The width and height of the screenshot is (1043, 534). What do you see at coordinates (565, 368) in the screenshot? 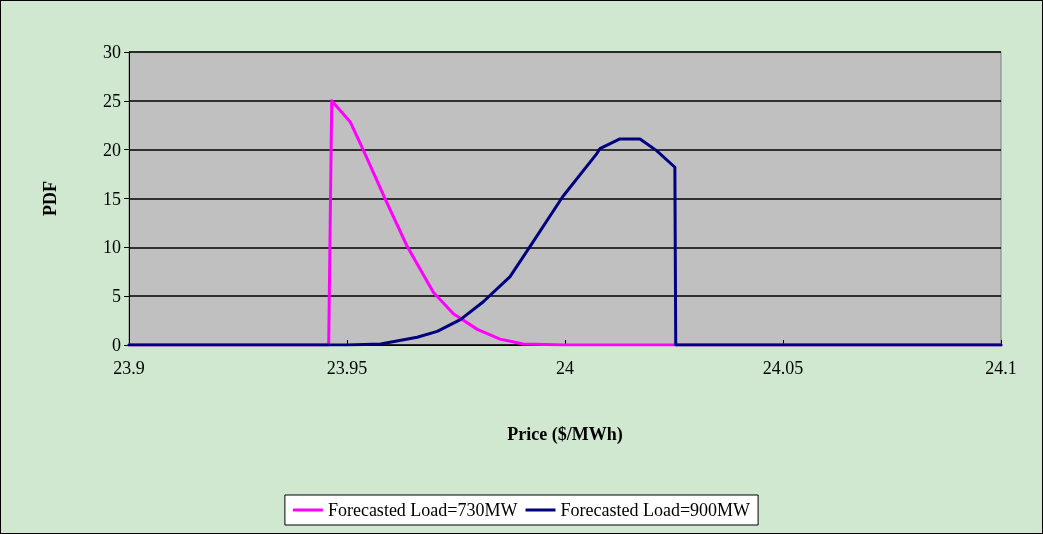
I see `x-tick-label: 24` at bounding box center [565, 368].